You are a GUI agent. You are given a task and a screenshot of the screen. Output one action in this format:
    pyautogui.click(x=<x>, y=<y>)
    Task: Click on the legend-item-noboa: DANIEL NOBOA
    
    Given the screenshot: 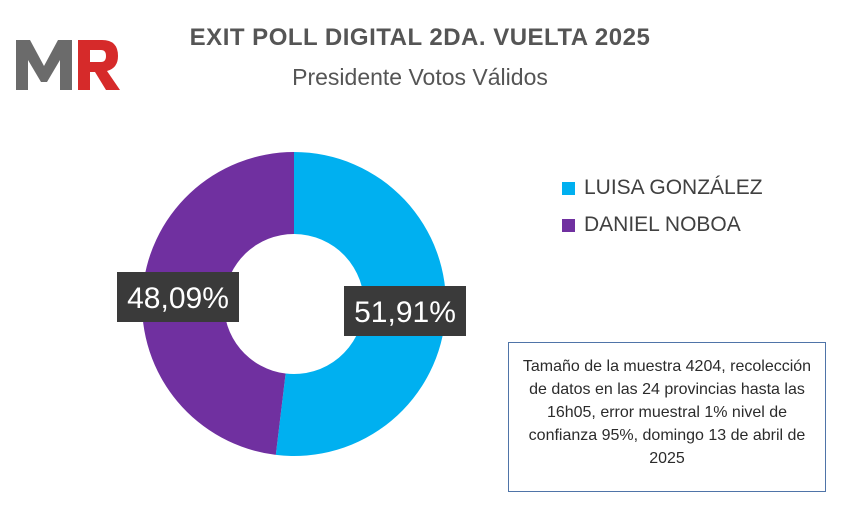 What is the action you would take?
    pyautogui.click(x=662, y=225)
    